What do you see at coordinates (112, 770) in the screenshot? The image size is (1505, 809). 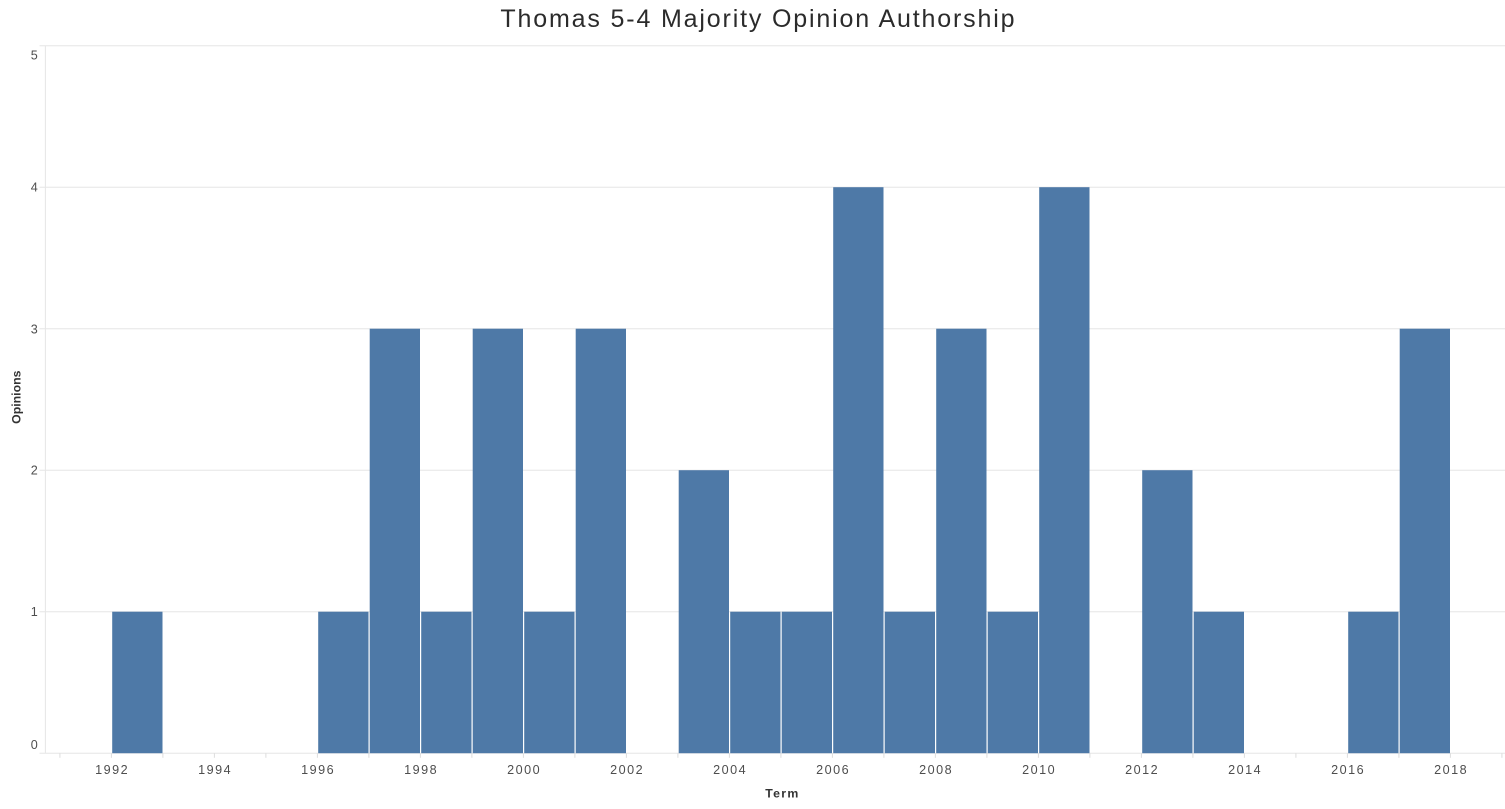 I see `svg-text: 1992` at bounding box center [112, 770].